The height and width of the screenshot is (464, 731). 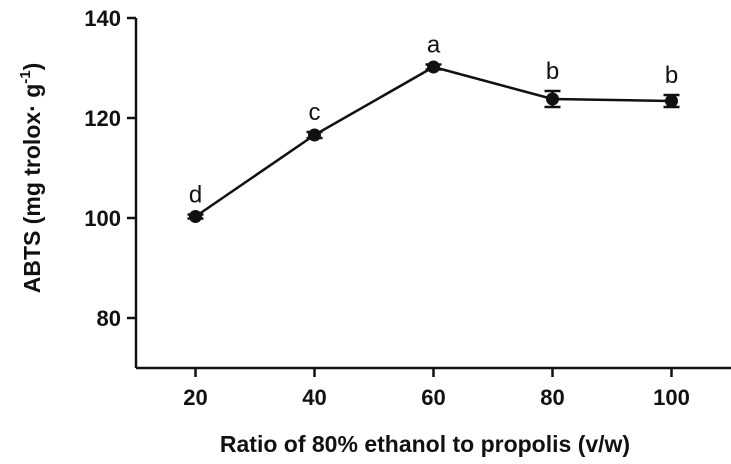 What do you see at coordinates (109, 318) in the screenshot?
I see `y-tick-label: 80` at bounding box center [109, 318].